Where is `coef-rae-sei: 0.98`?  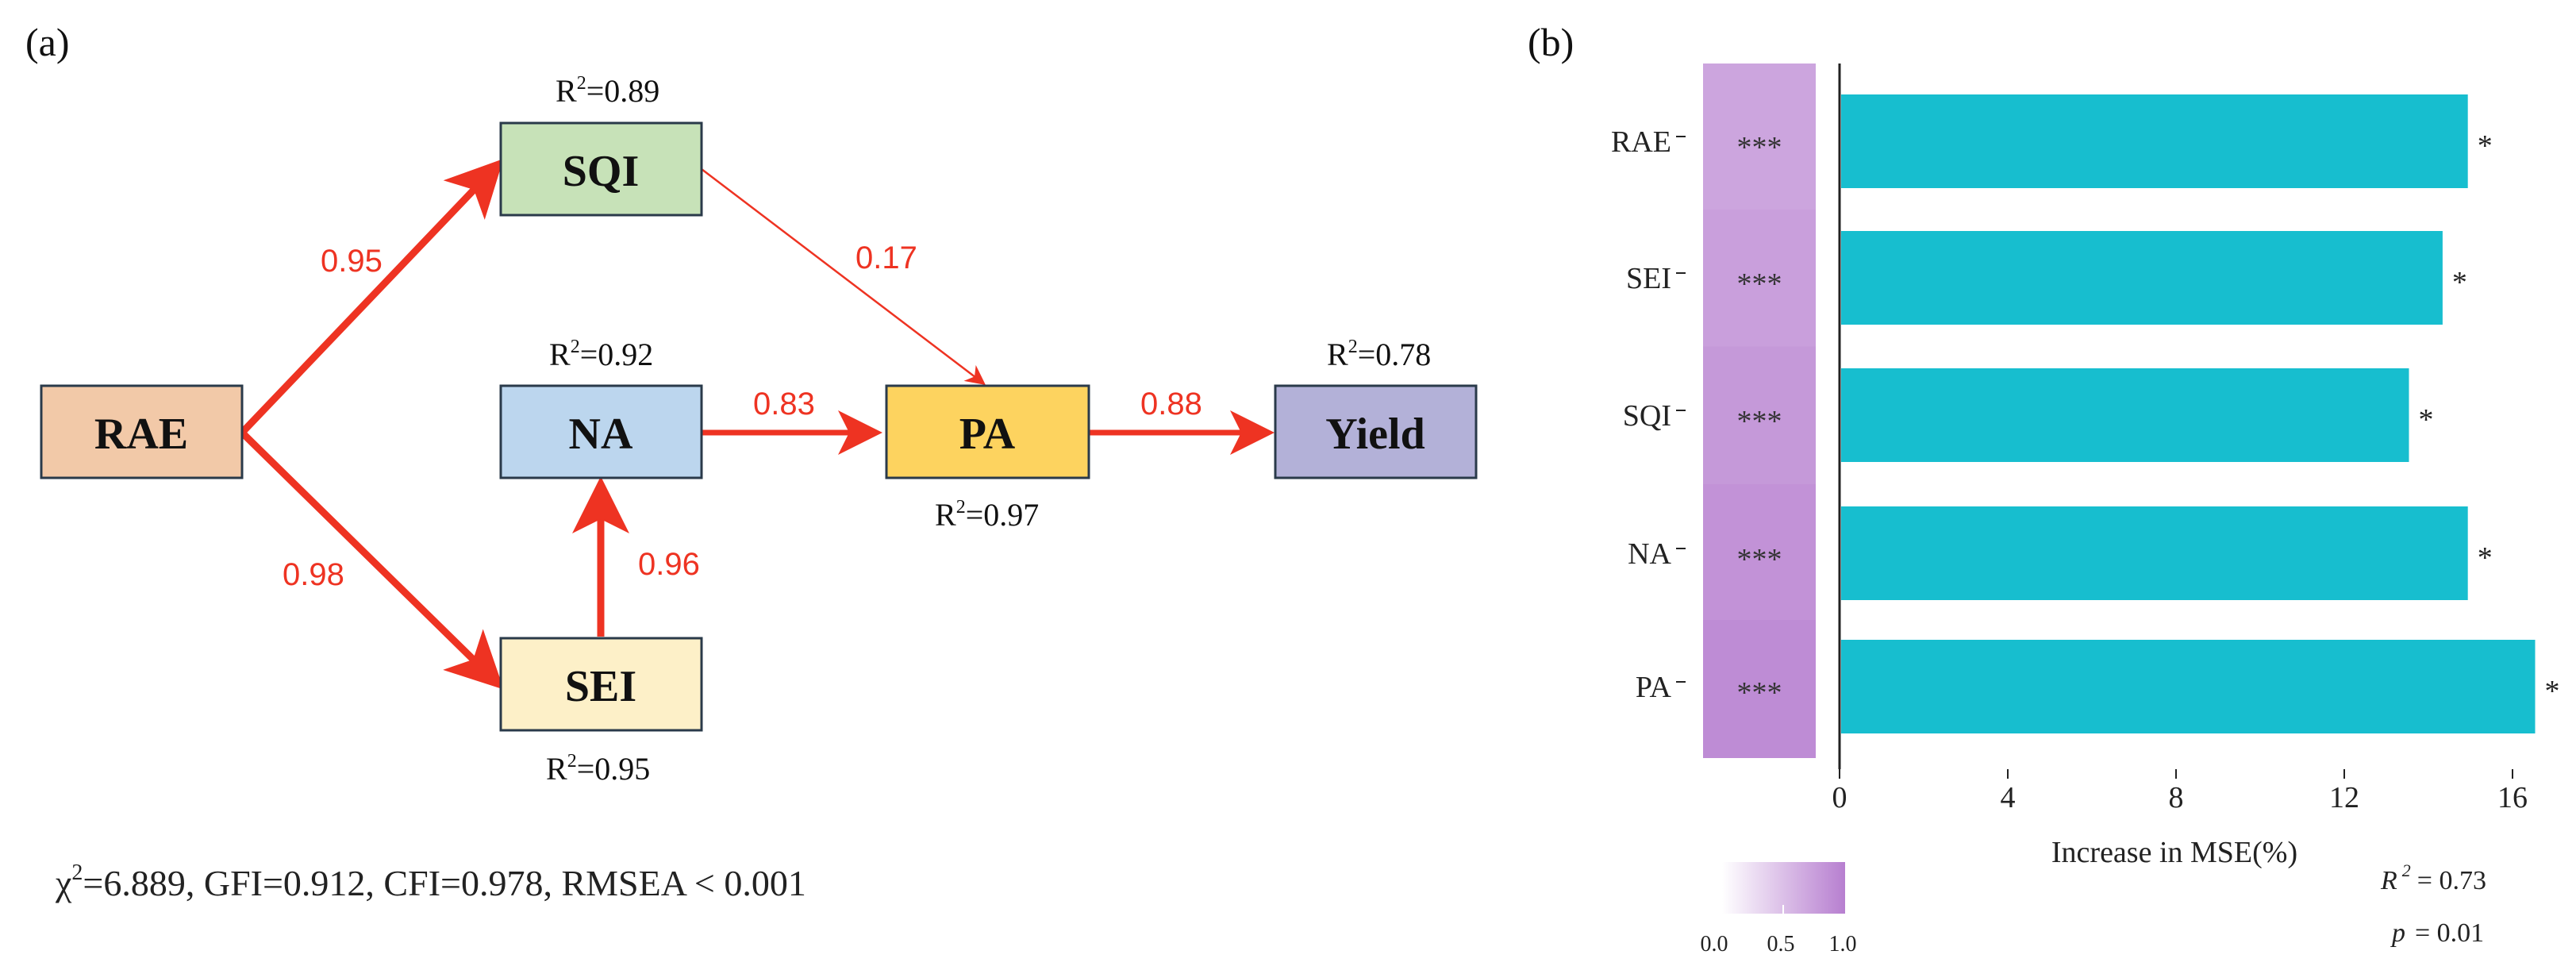
coef-rae-sei: 0.98 is located at coordinates (313, 574).